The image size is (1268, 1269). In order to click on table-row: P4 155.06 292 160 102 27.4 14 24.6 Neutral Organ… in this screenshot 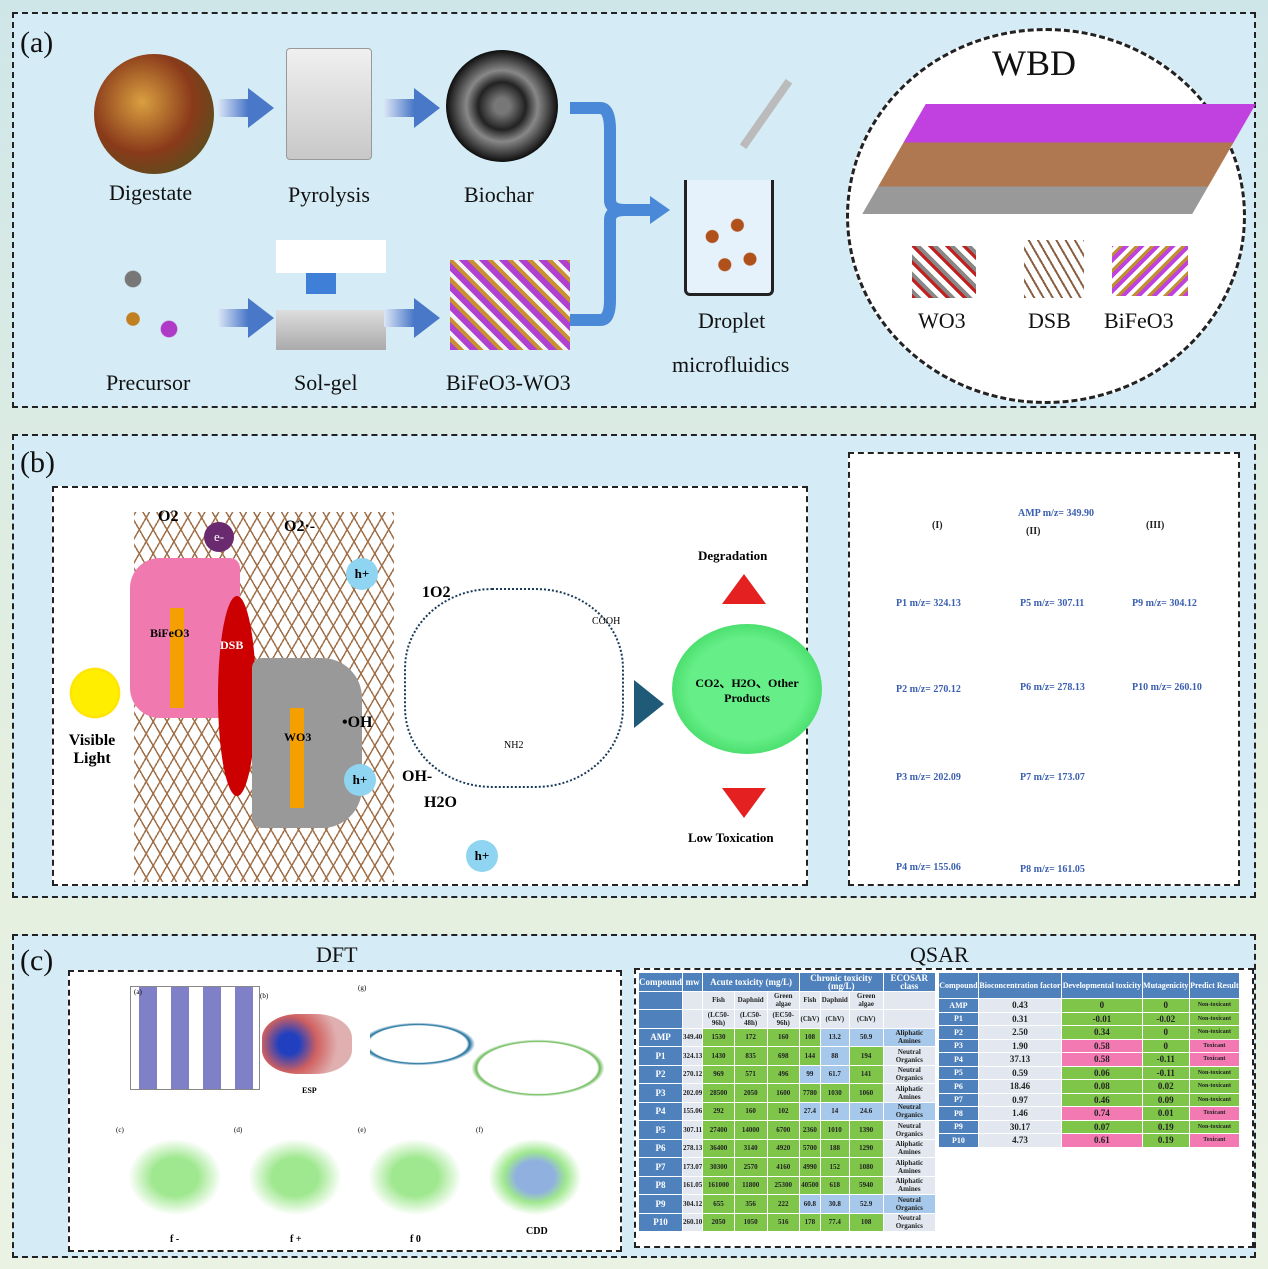, I will do `click(787, 1111)`.